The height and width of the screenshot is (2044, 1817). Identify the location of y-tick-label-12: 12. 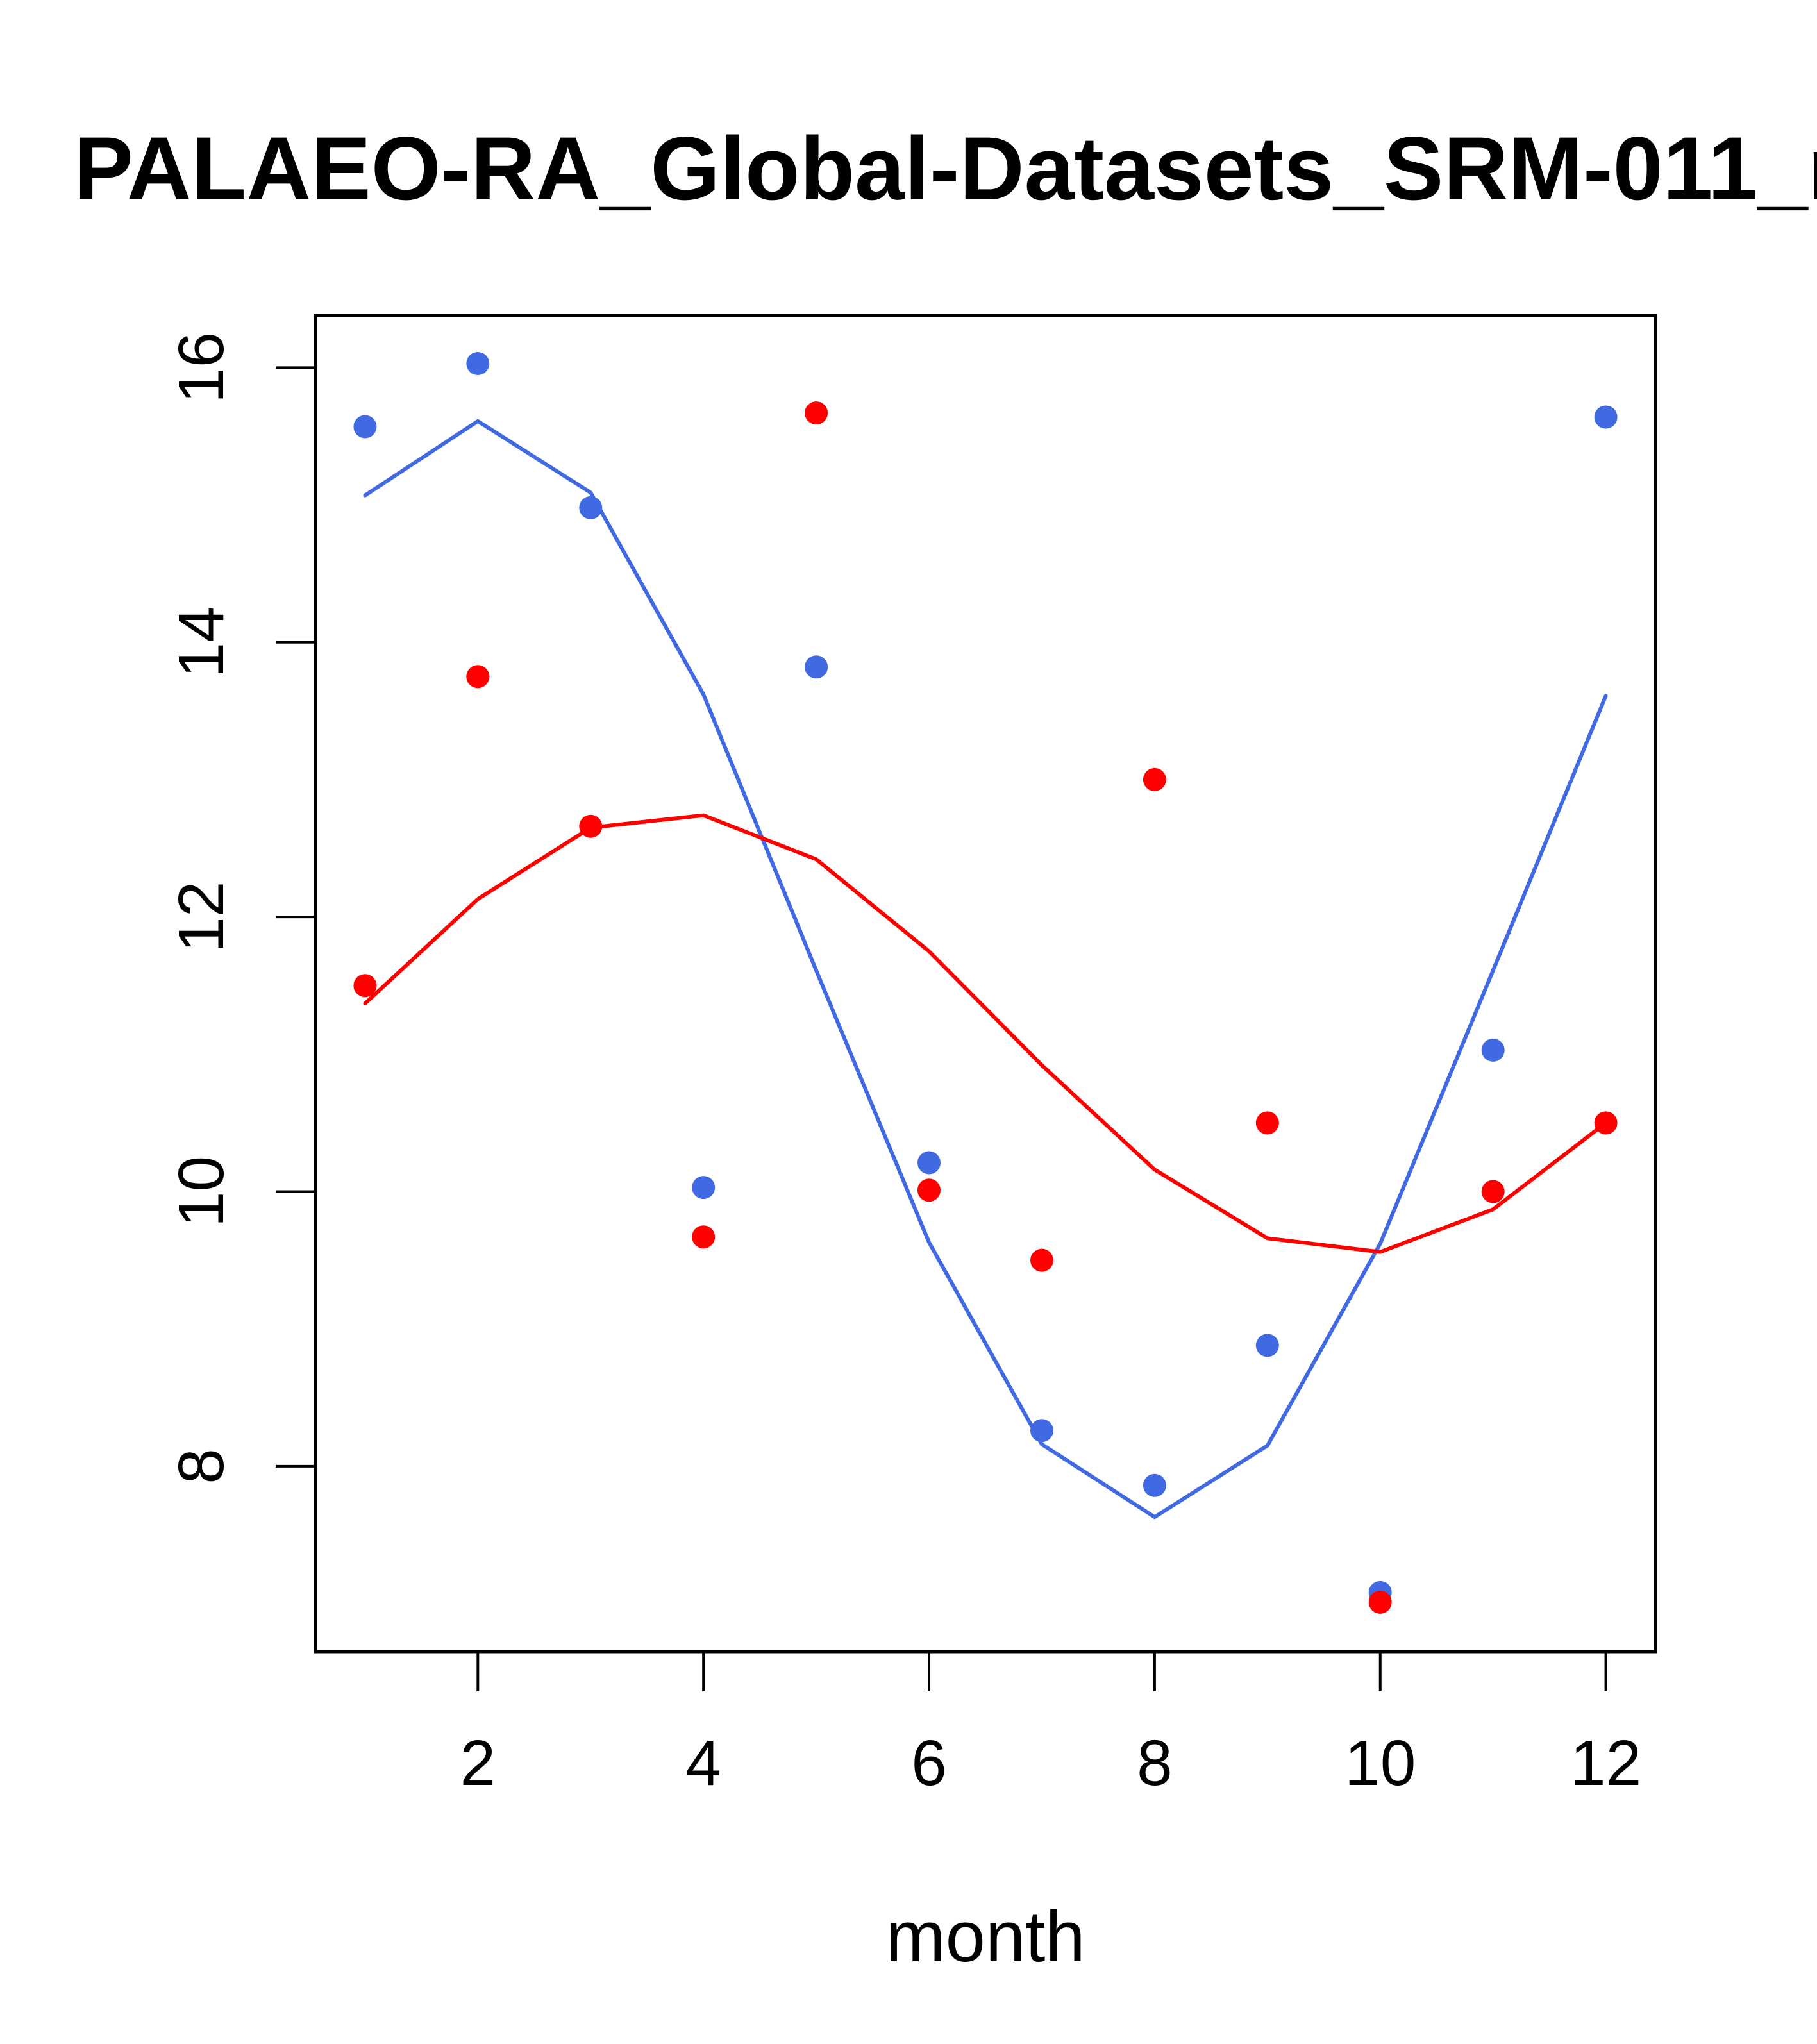
(201, 916).